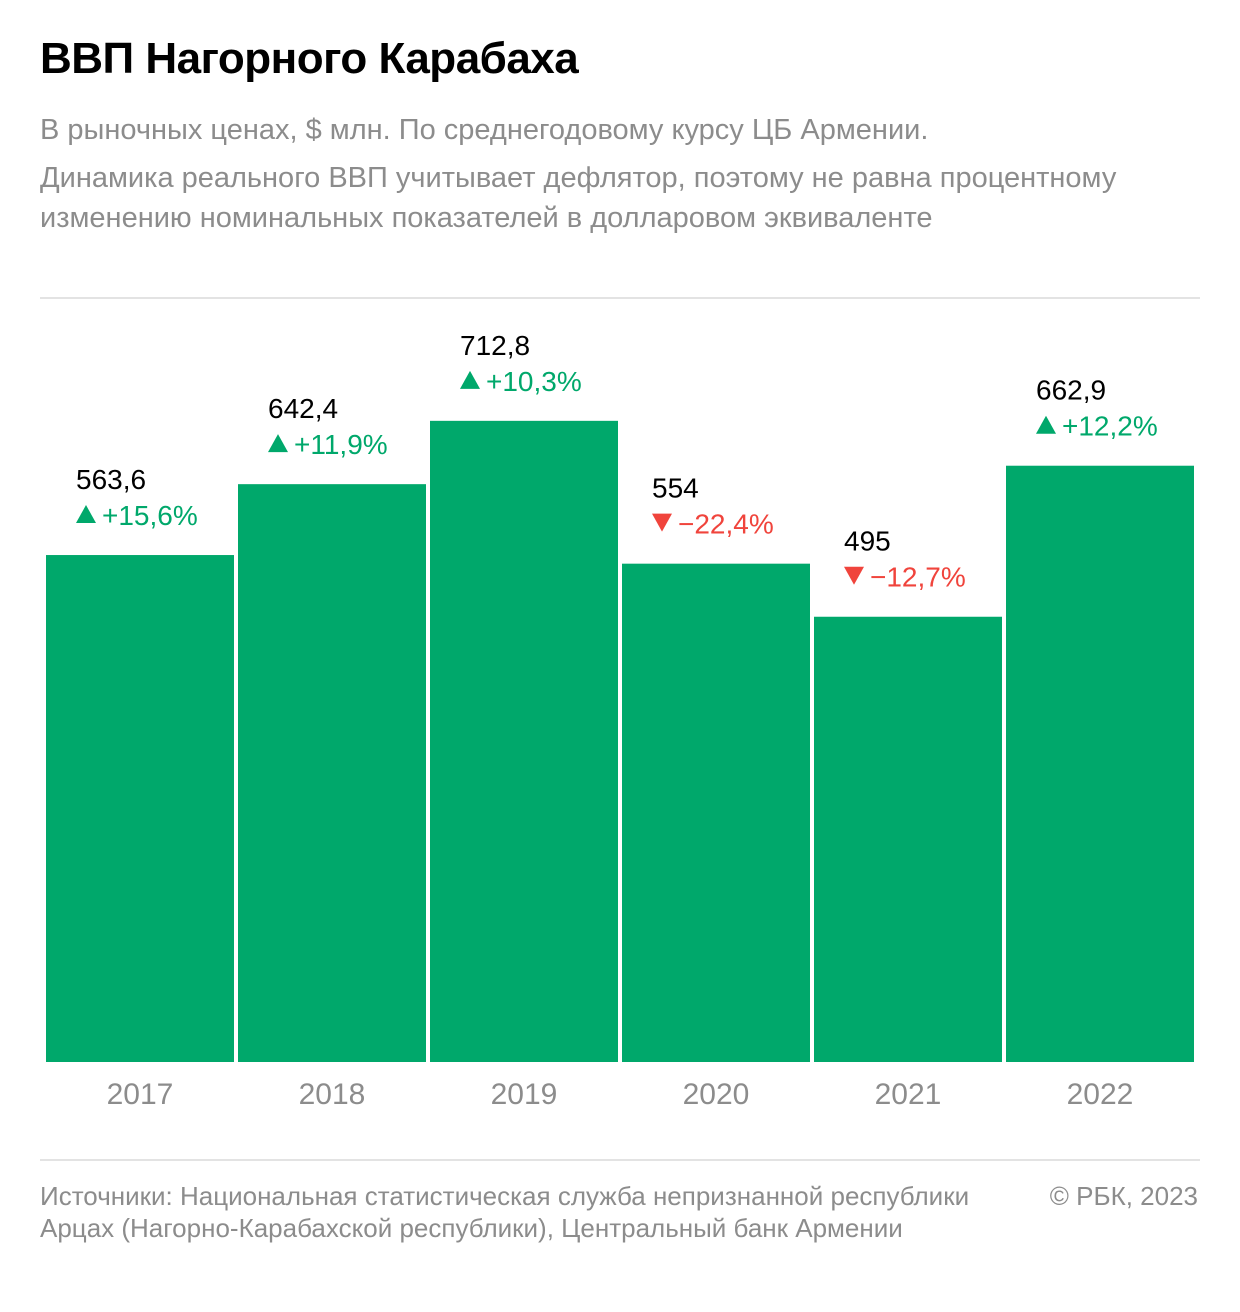 The height and width of the screenshot is (1312, 1240). Describe the element at coordinates (675, 488) in the screenshot. I see `value-label-2020: 554` at that location.